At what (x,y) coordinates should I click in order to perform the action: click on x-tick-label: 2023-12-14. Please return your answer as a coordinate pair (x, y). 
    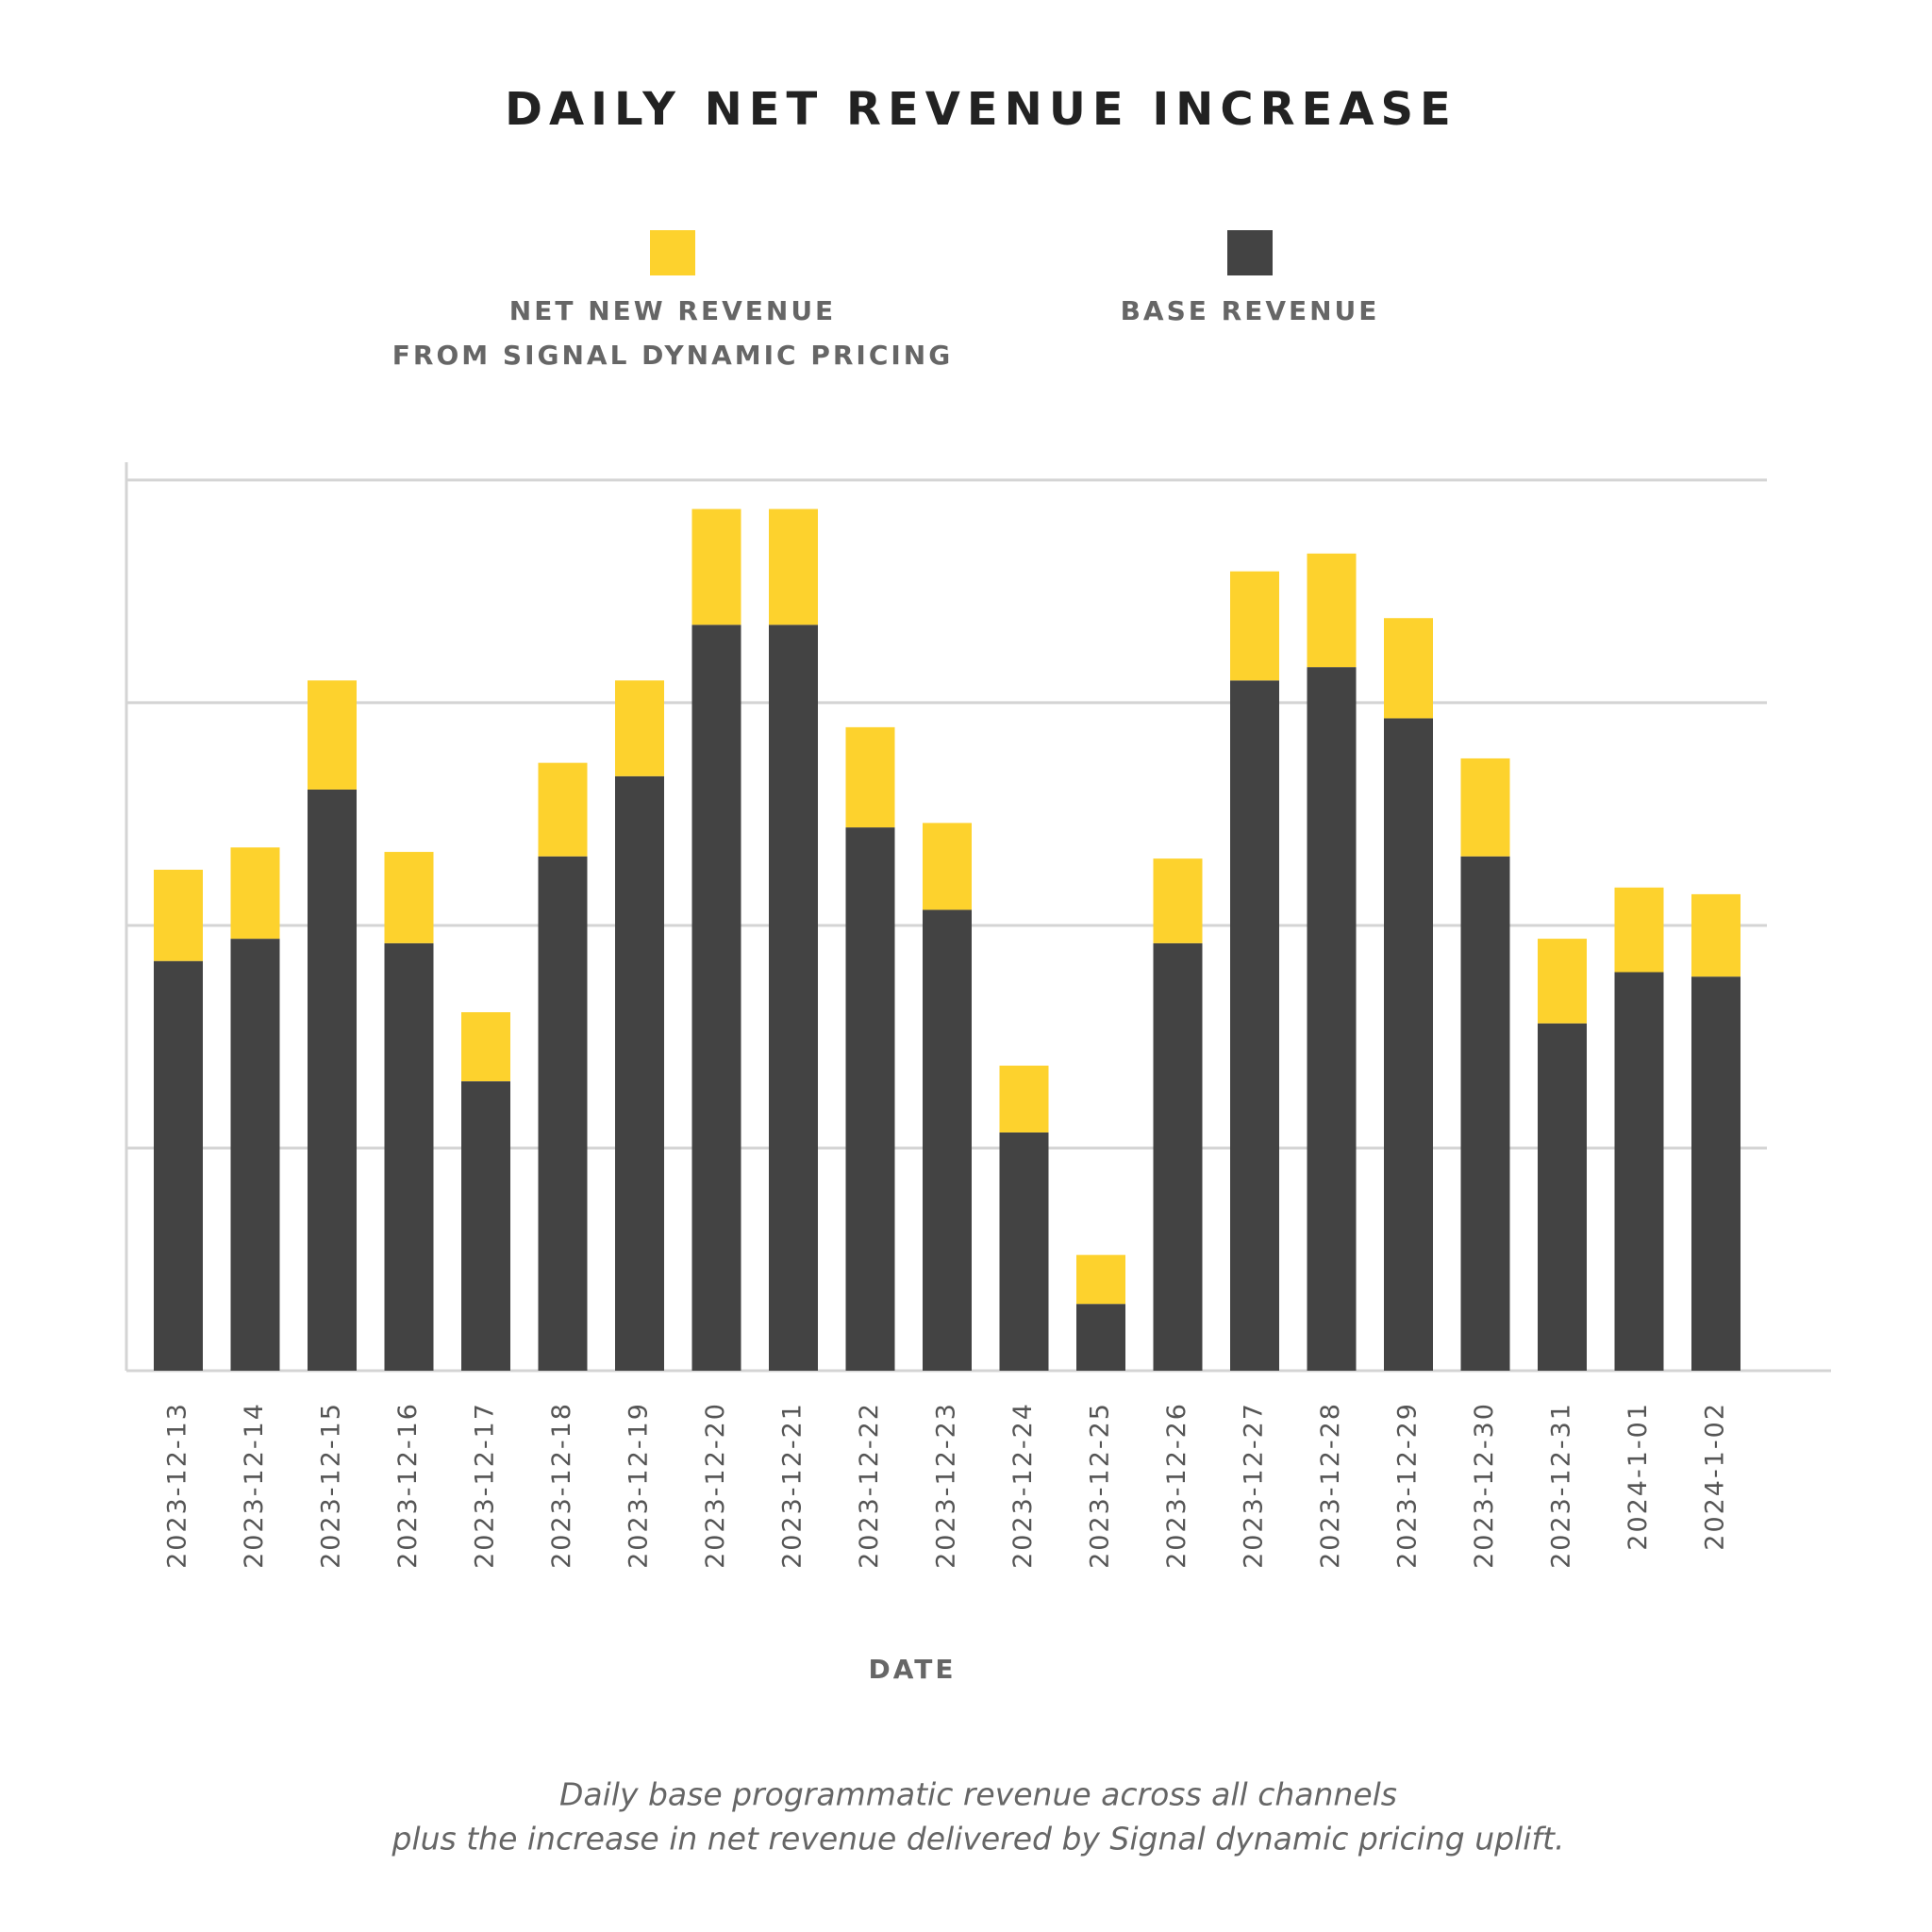
    Looking at the image, I should click on (255, 1486).